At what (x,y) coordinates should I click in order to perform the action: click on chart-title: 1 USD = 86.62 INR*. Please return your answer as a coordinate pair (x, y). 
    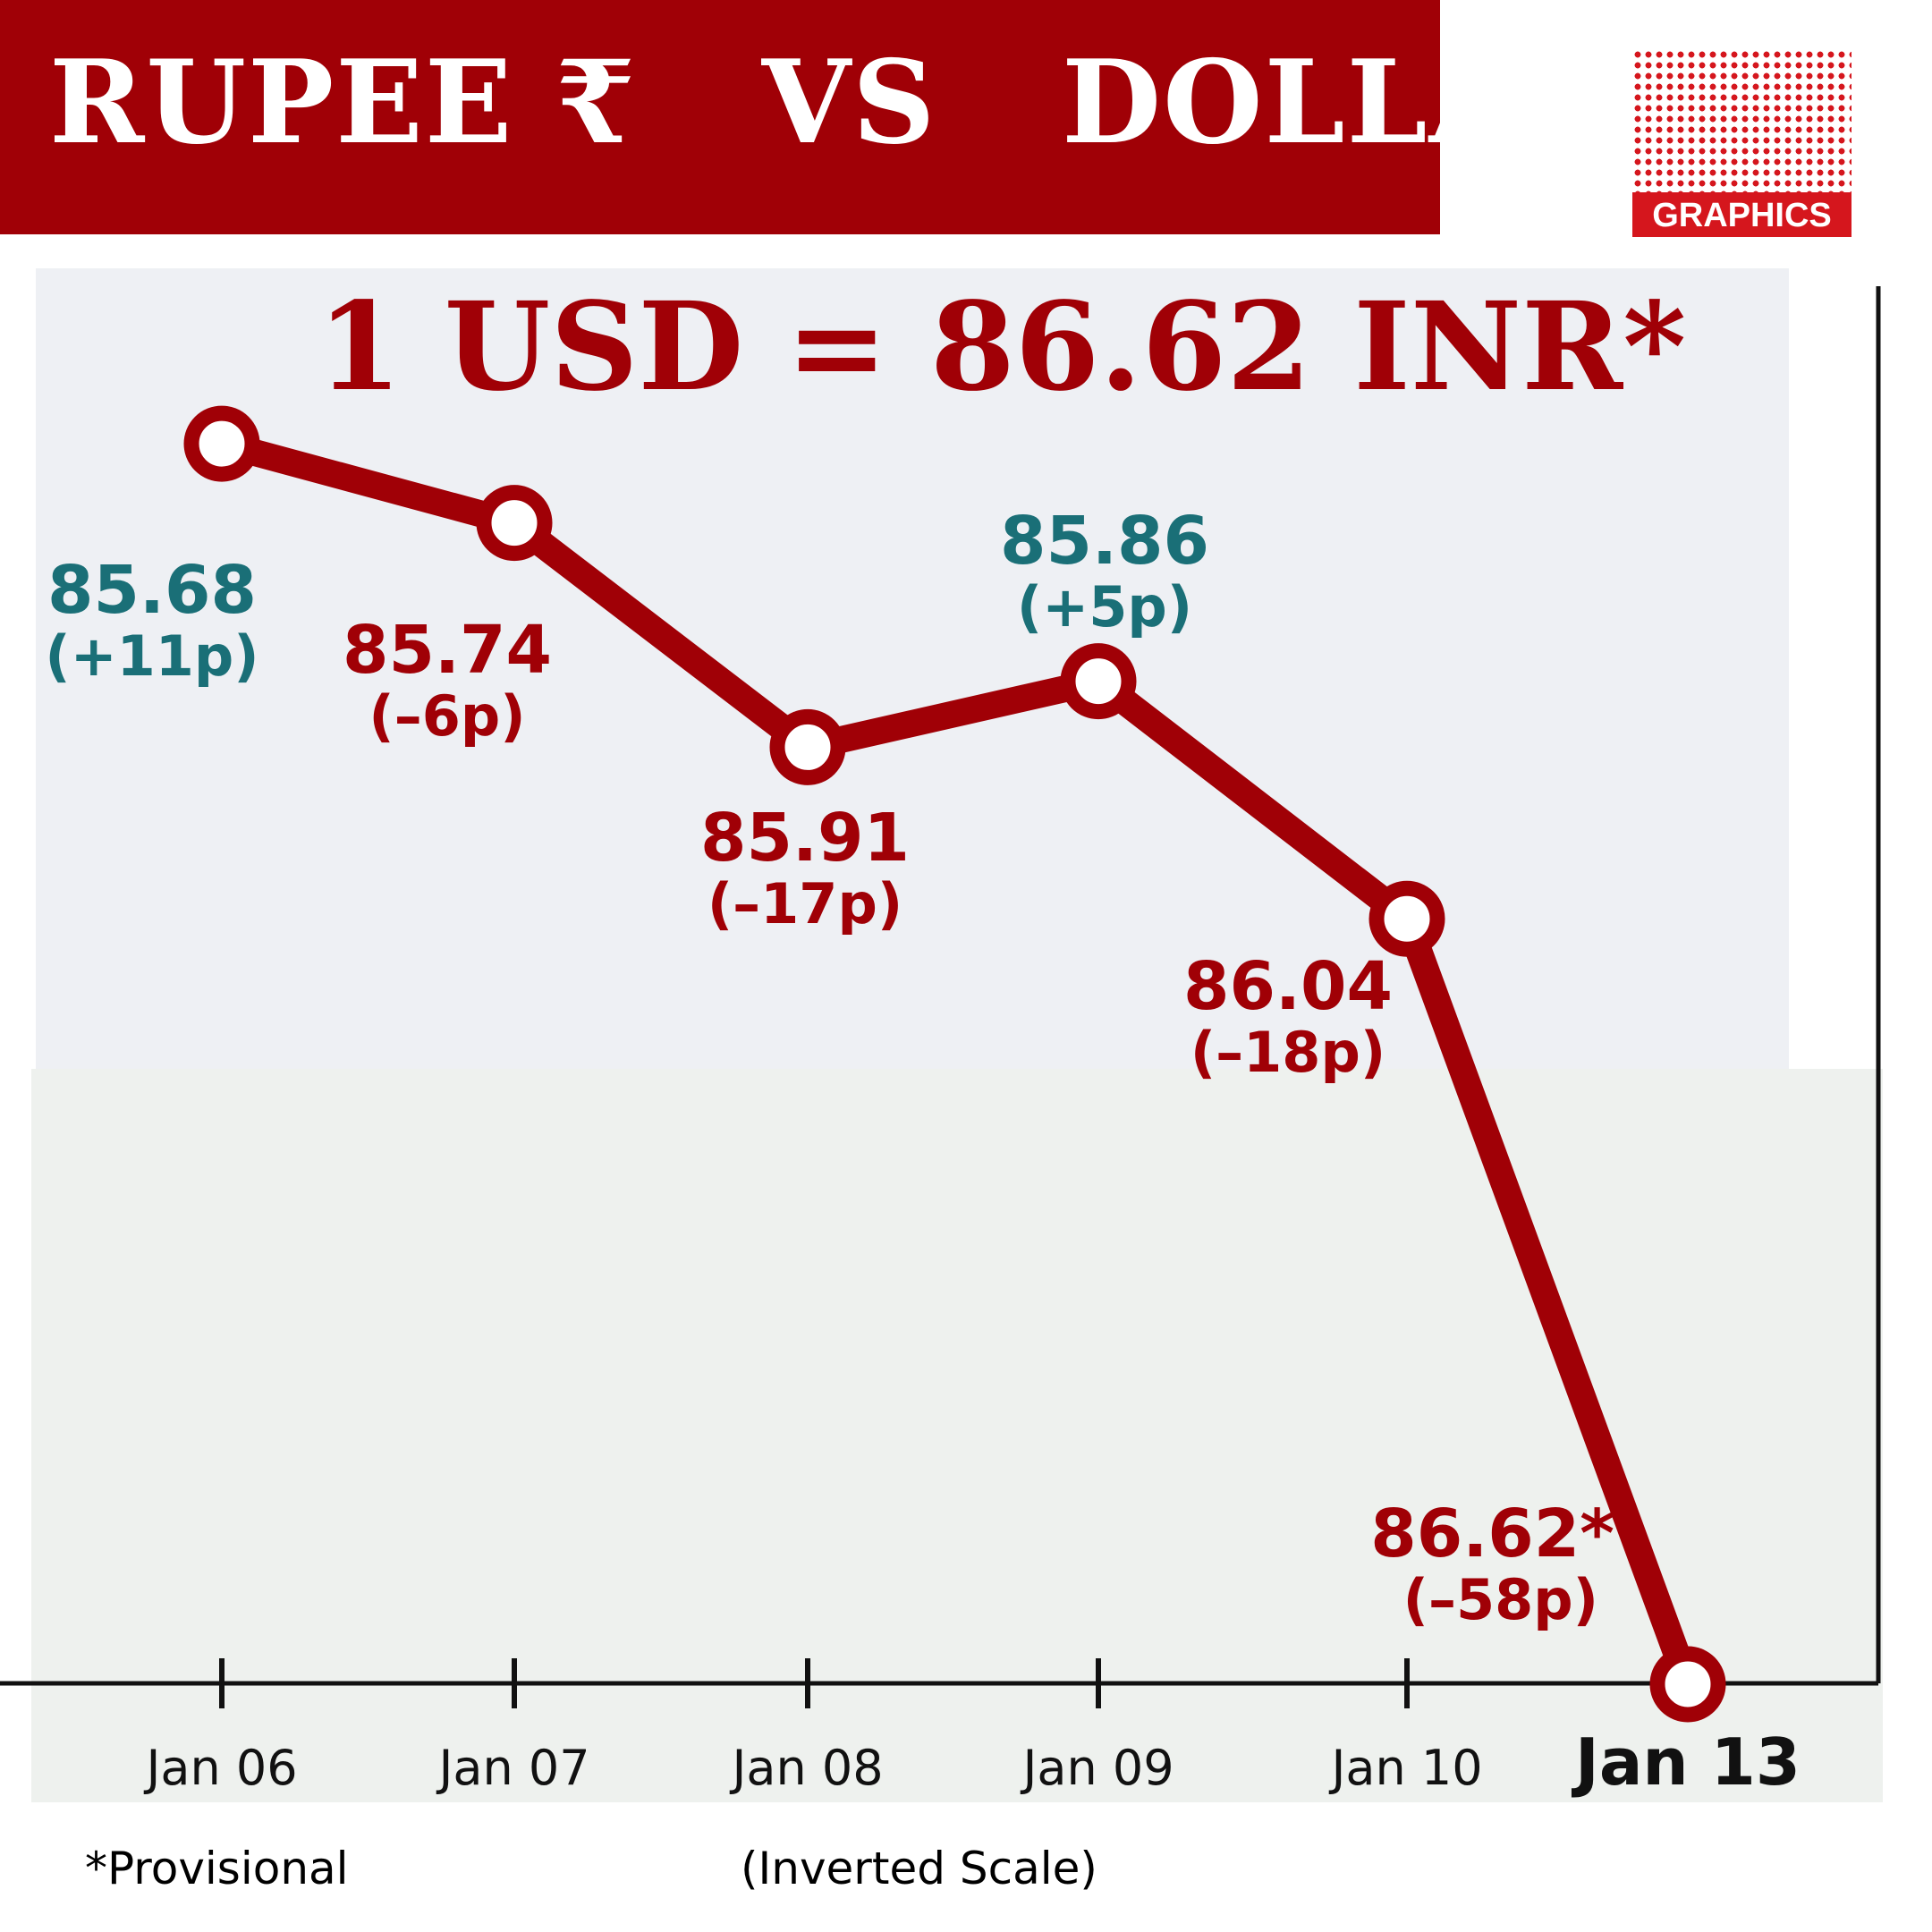
    Looking at the image, I should click on (1002, 347).